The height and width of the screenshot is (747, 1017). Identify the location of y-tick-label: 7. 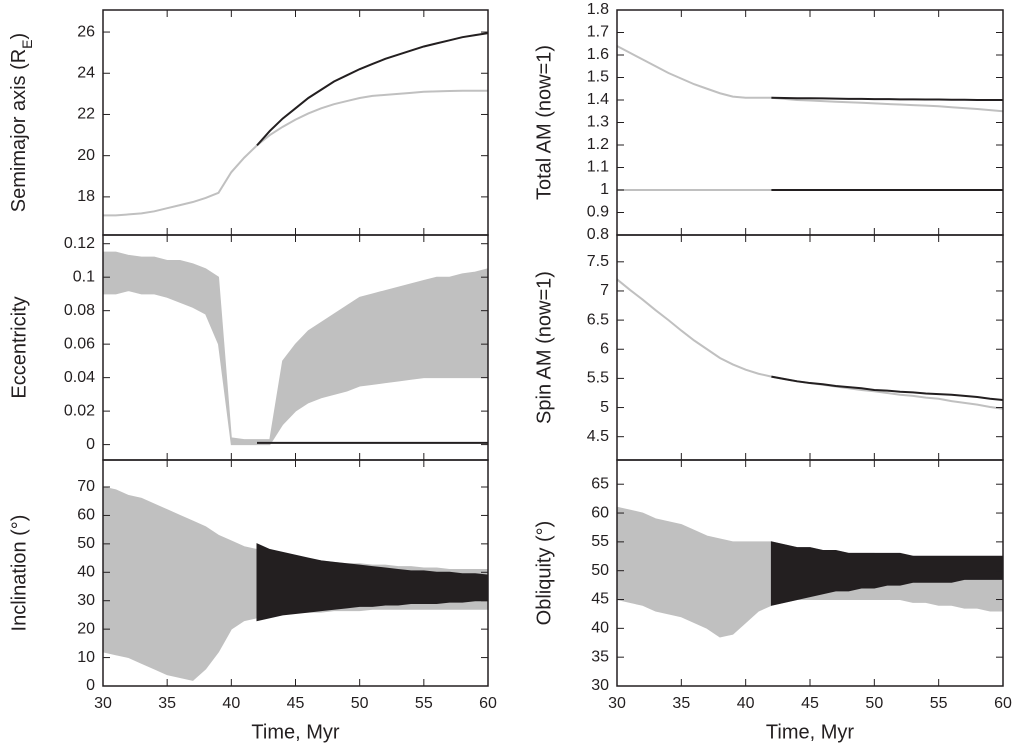
(604, 290).